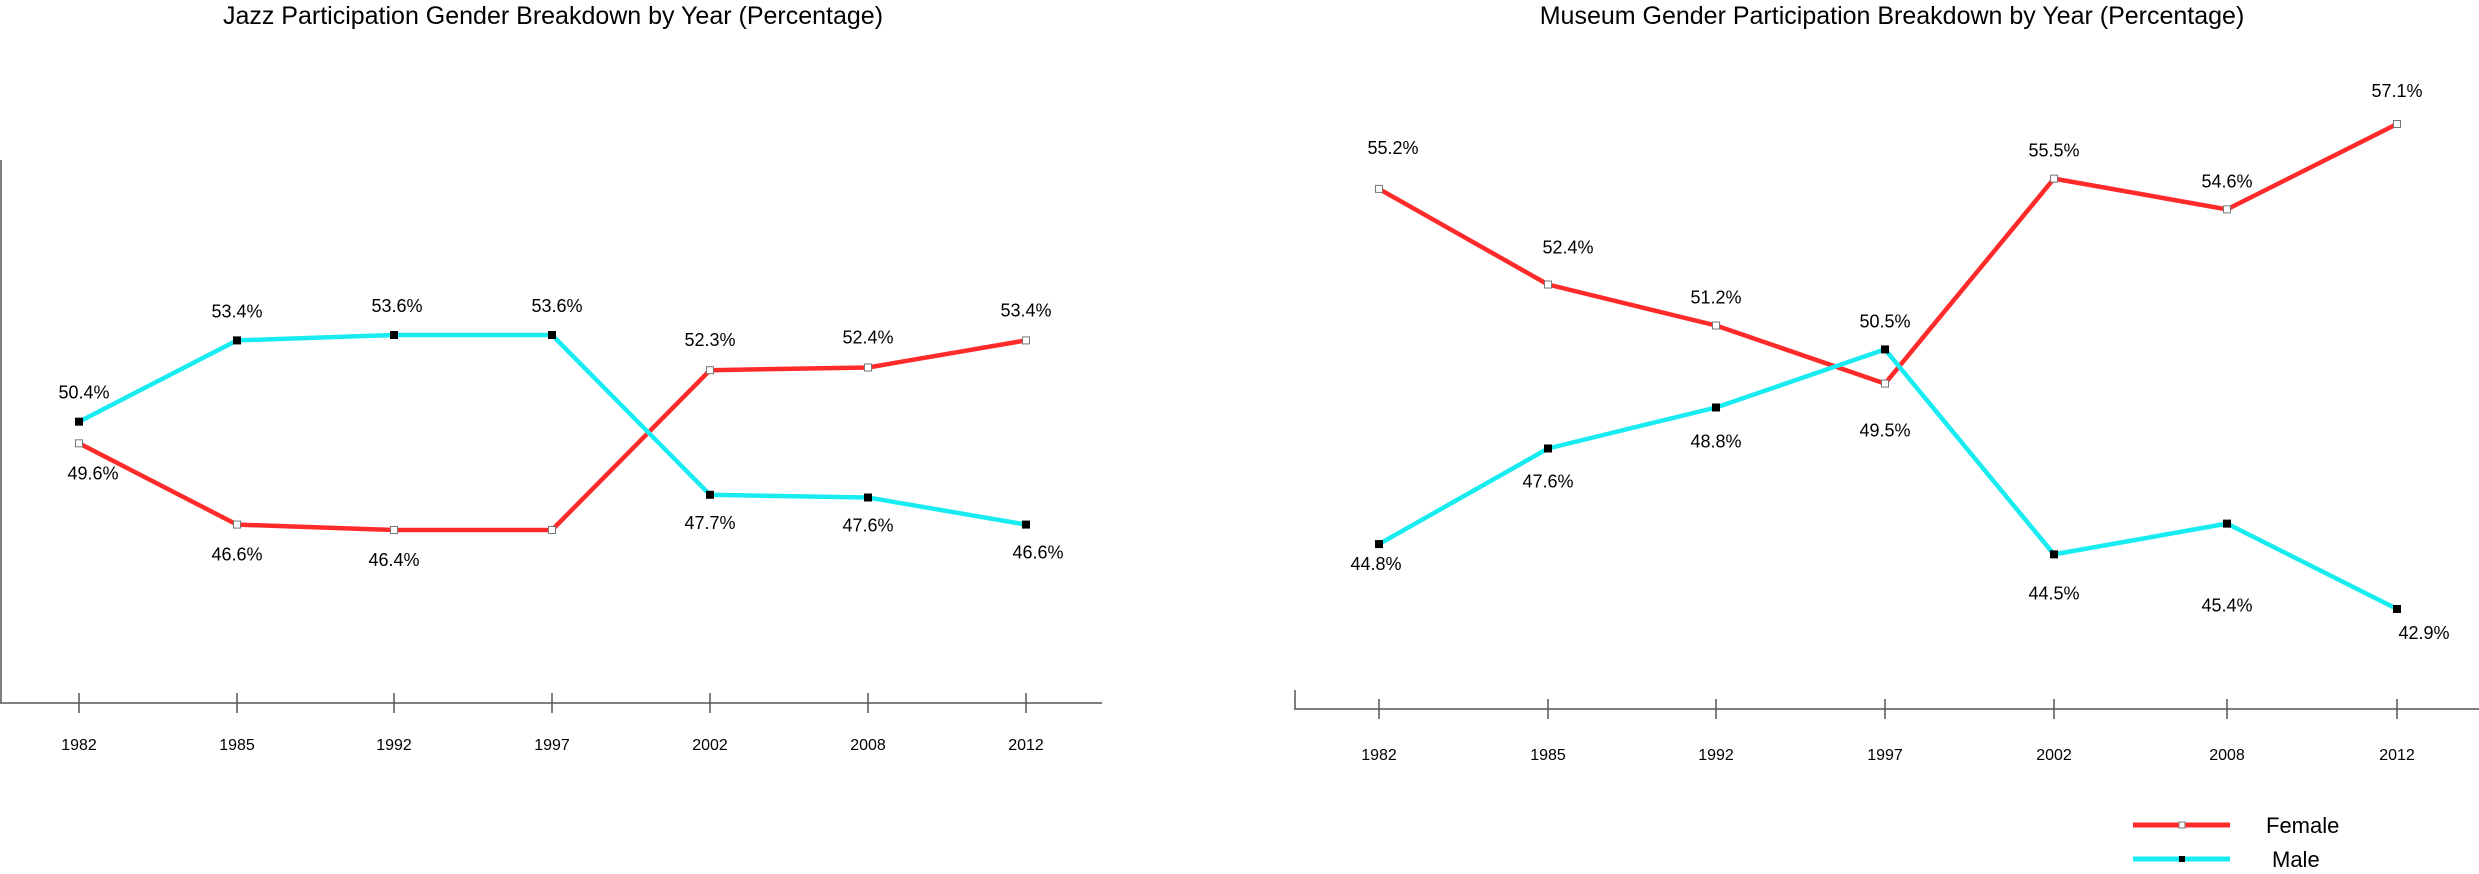 The width and height of the screenshot is (2479, 874). Describe the element at coordinates (1884, 321) in the screenshot. I see `museum-male-data-label: 50.5%` at that location.